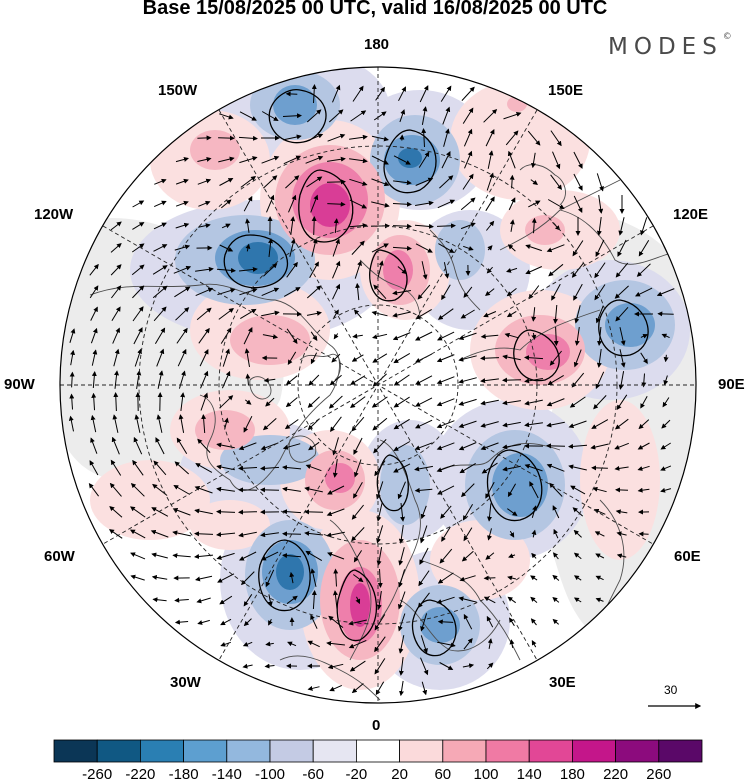 The height and width of the screenshot is (783, 750). What do you see at coordinates (185, 682) in the screenshot?
I see `label-30w: 30W` at bounding box center [185, 682].